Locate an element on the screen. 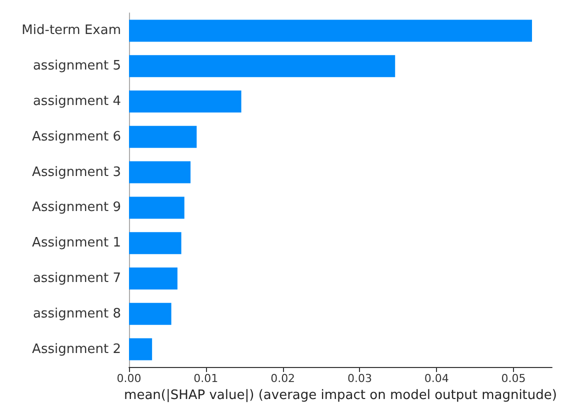 The image size is (580, 407). y-tick-label: Assignment 3 is located at coordinates (76, 172).